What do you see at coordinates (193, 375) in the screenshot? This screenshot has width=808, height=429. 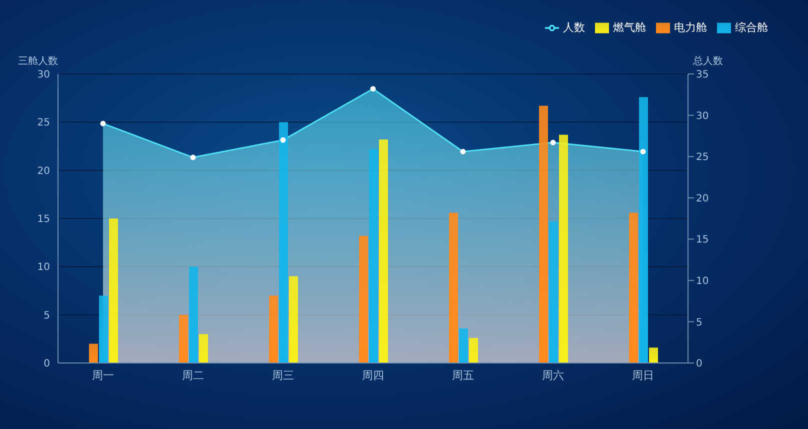 I see `x-tick-label: 周二` at bounding box center [193, 375].